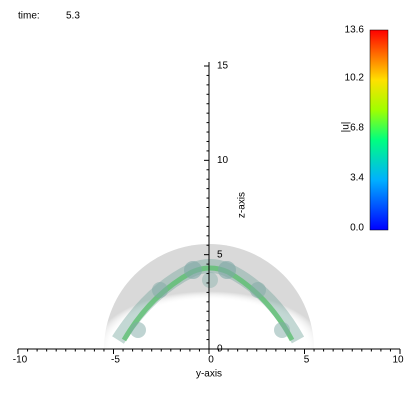  Describe the element at coordinates (357, 228) in the screenshot. I see `colorbar-tick-label: 0.0` at that location.